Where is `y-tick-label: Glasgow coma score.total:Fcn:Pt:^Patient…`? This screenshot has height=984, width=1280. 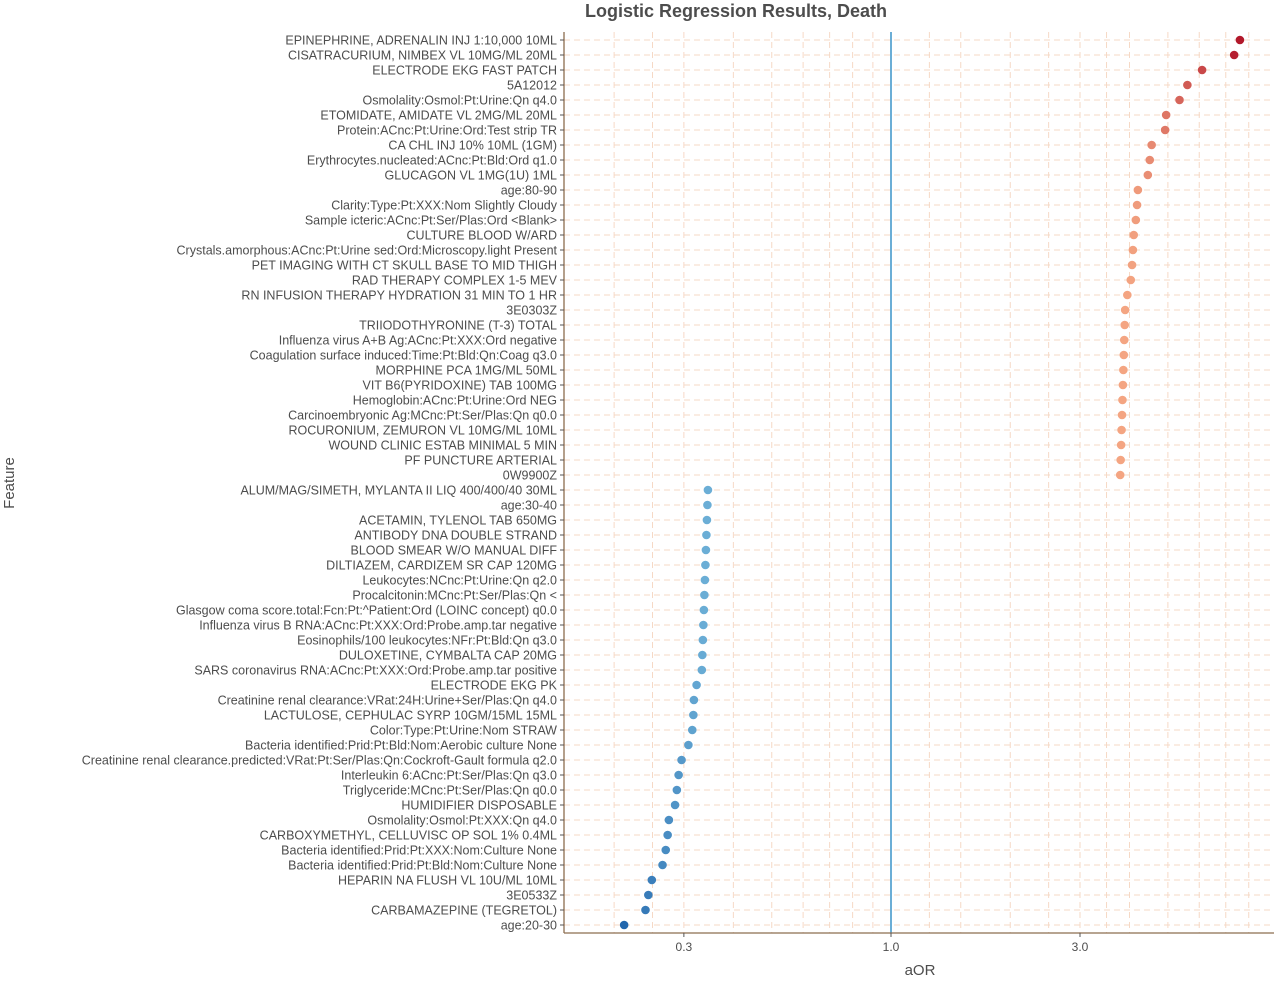
y-tick-label: Glasgow coma score.total:Fcn:Pt:^Patient… is located at coordinates (366, 611).